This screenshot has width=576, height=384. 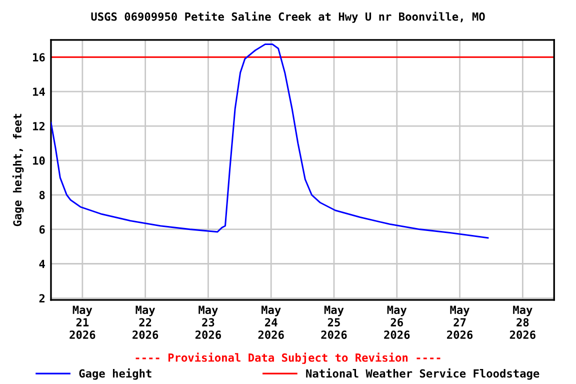 What do you see at coordinates (38, 126) in the screenshot?
I see `y-tick-label: 12` at bounding box center [38, 126].